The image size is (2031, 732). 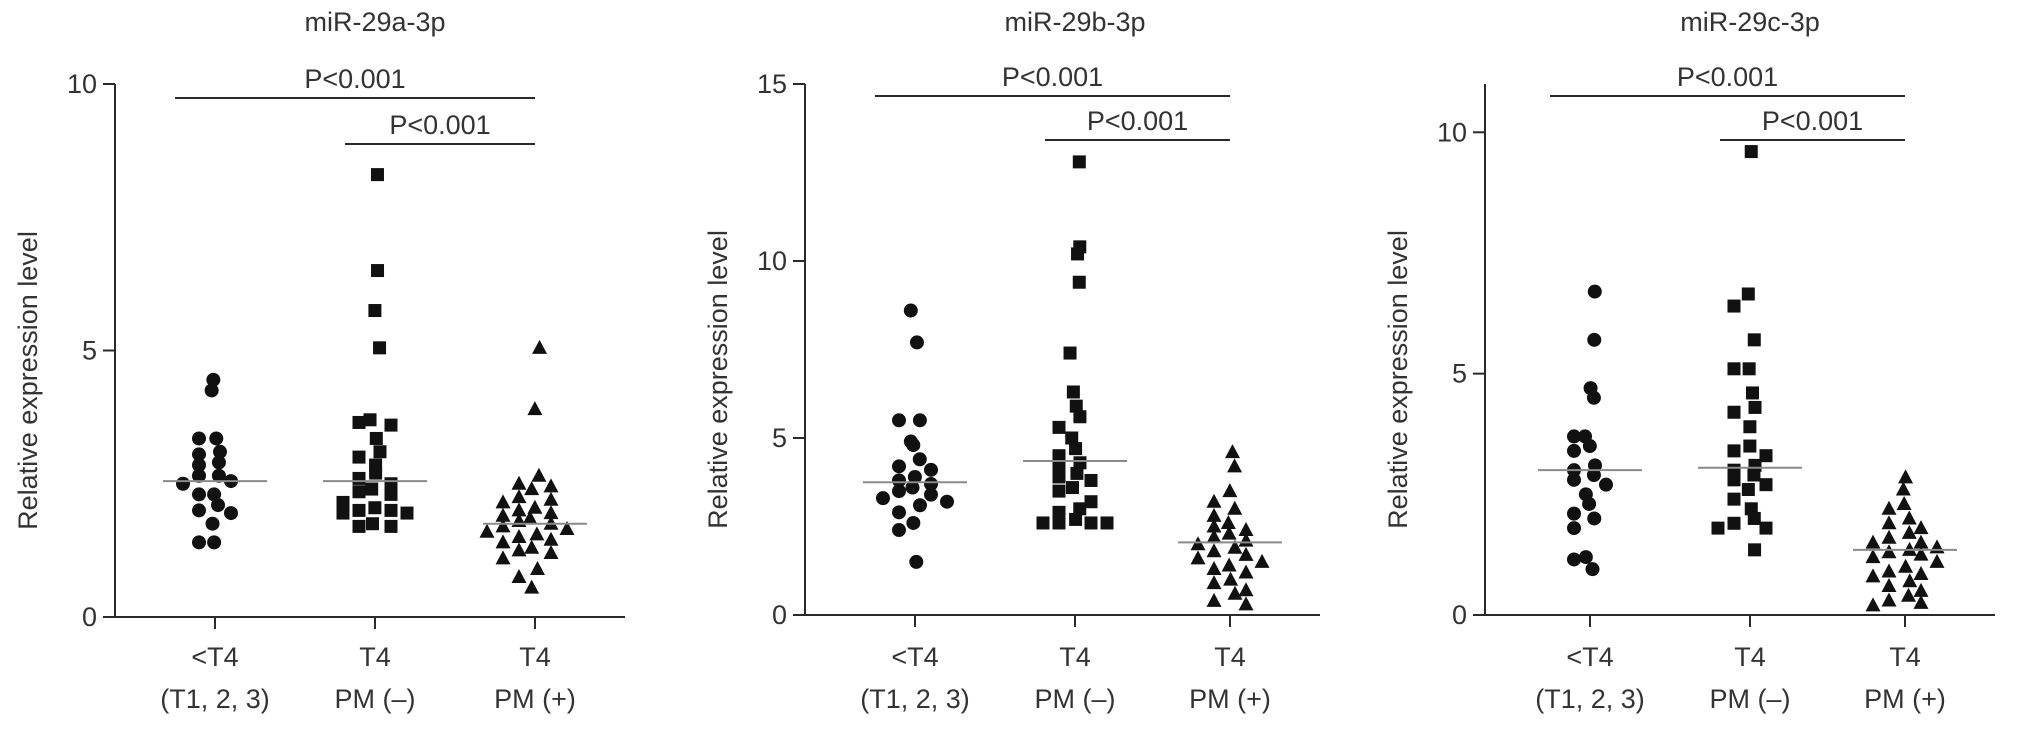 What do you see at coordinates (779, 615) in the screenshot?
I see `y-tick-label: 0` at bounding box center [779, 615].